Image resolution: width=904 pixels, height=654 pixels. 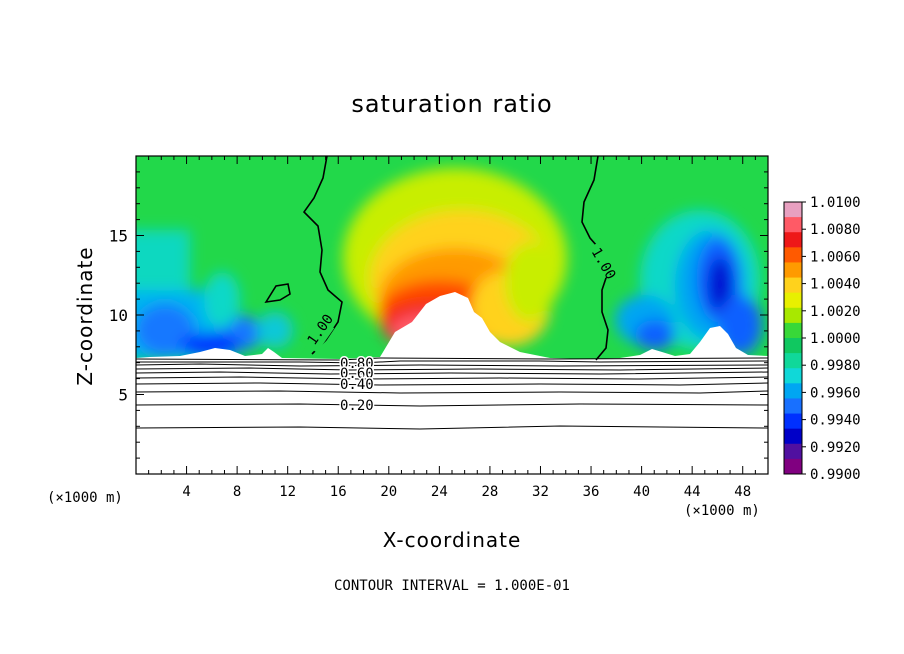 What do you see at coordinates (835, 257) in the screenshot?
I see `colorbar-label: 1.0060` at bounding box center [835, 257].